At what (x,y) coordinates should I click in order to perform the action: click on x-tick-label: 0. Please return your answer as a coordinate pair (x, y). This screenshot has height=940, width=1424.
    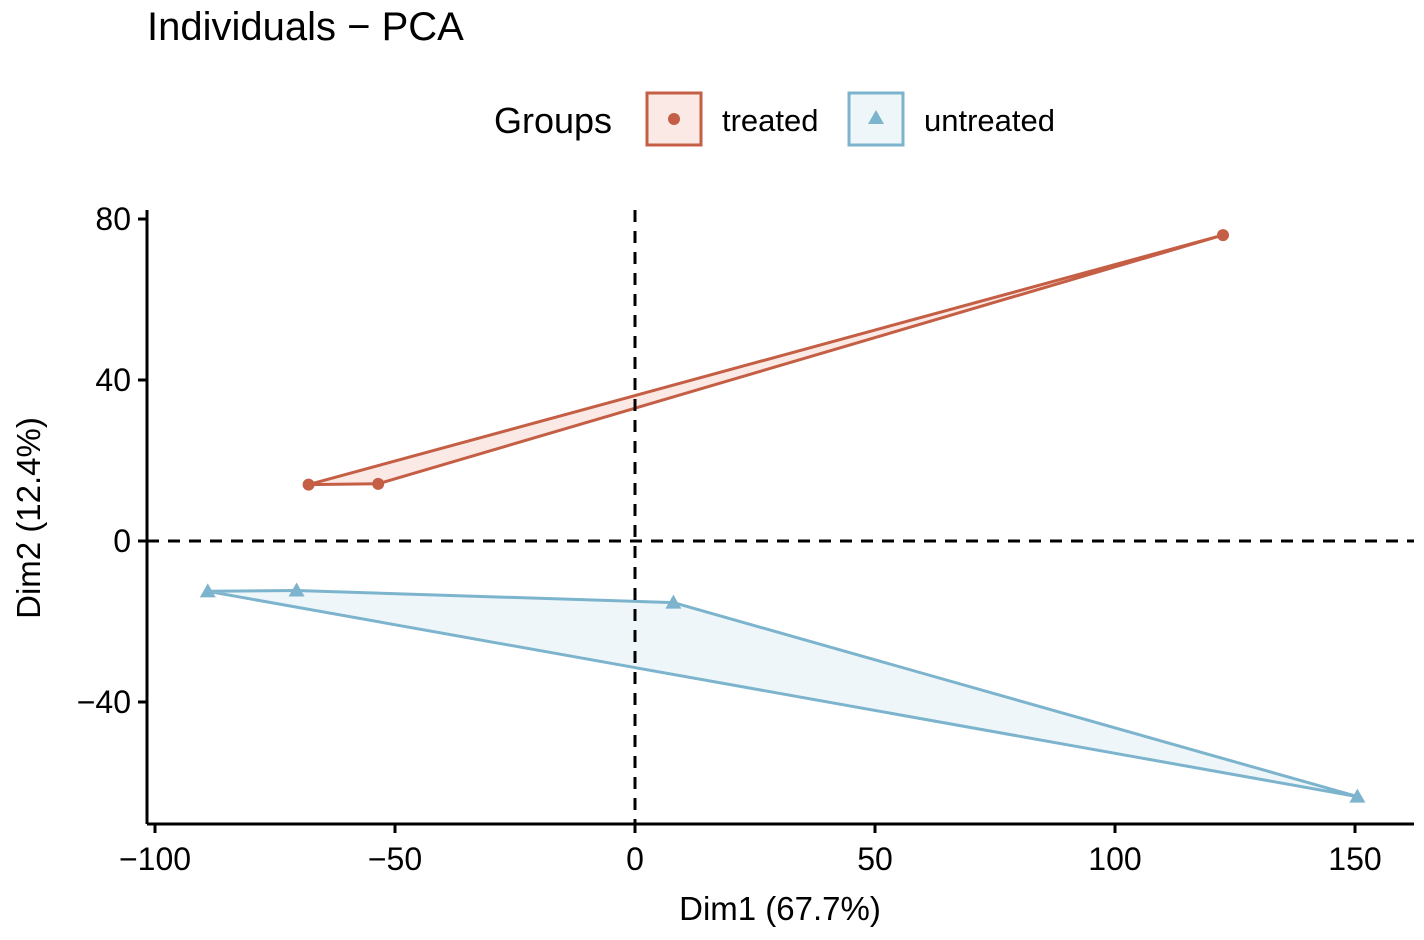
    Looking at the image, I should click on (635, 859).